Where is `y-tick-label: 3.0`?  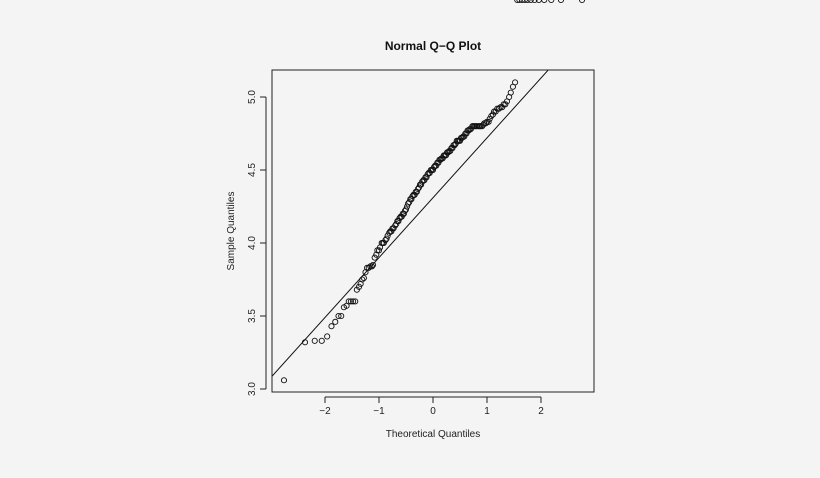 y-tick-label: 3.0 is located at coordinates (252, 389).